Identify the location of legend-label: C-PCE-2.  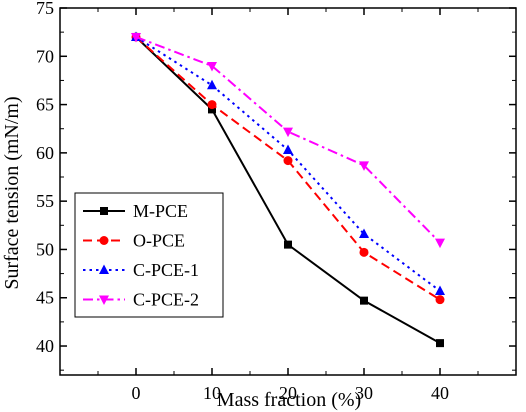
(166, 300).